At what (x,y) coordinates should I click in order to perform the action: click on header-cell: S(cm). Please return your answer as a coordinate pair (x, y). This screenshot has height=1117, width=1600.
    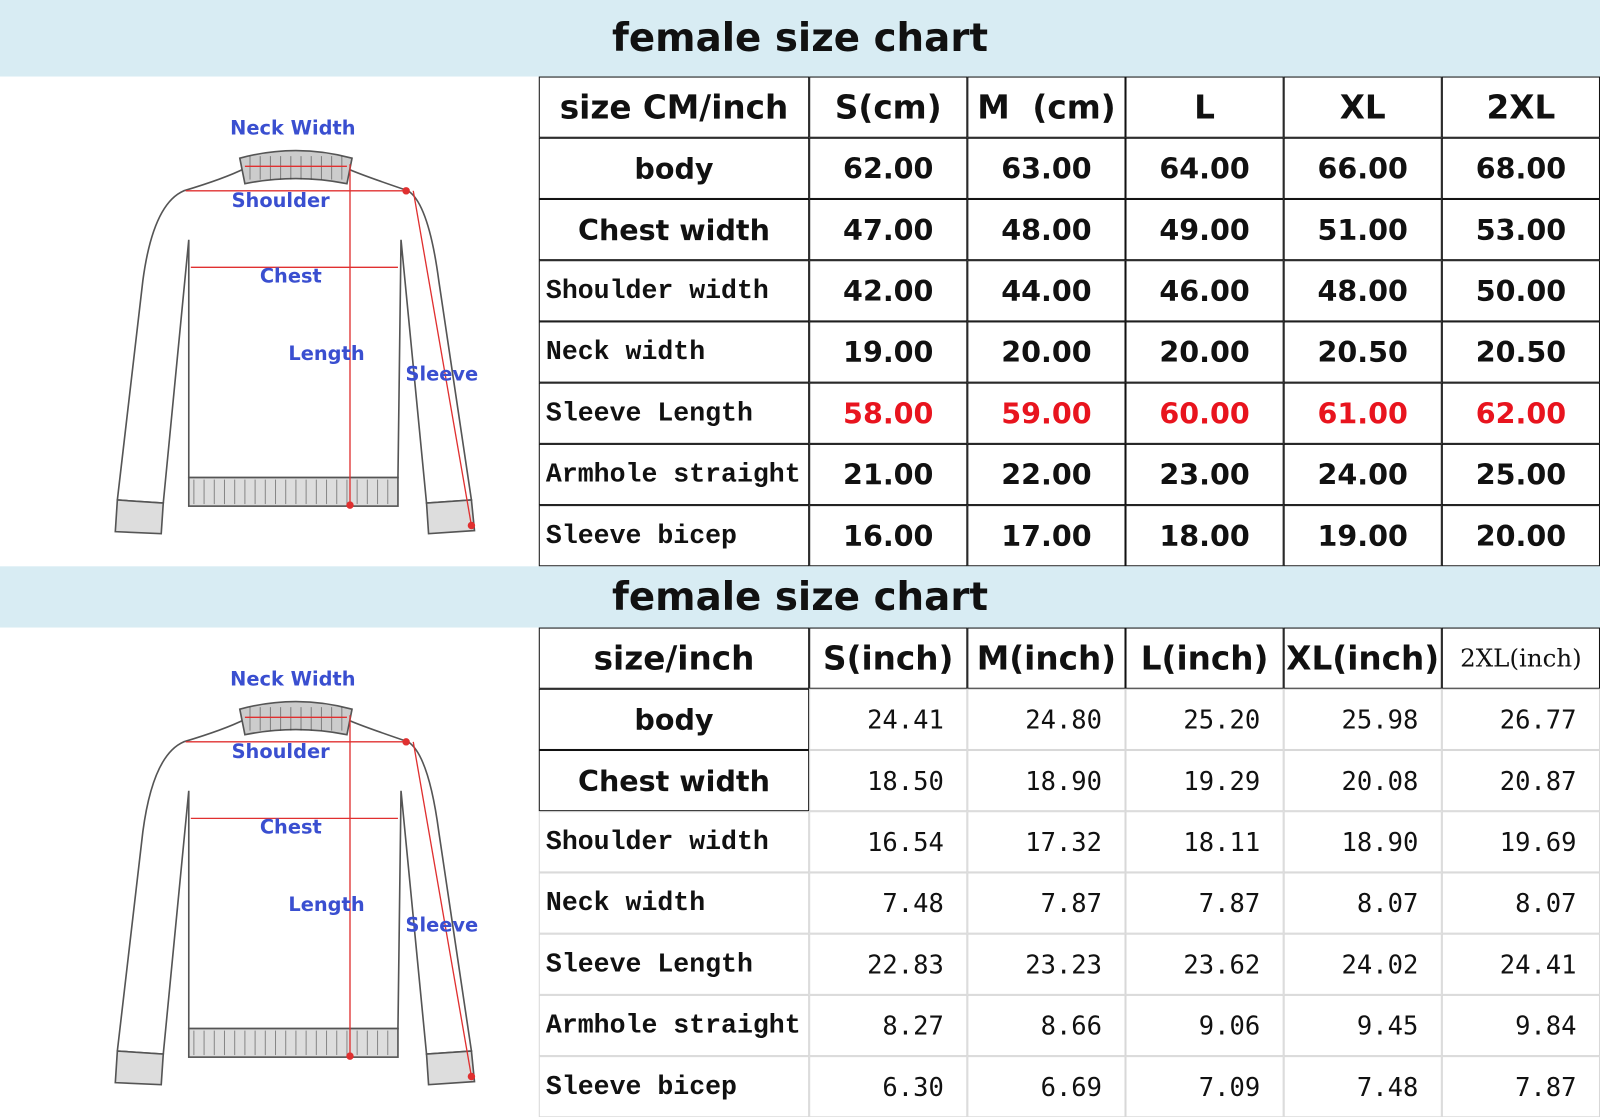
    Looking at the image, I should click on (888, 107).